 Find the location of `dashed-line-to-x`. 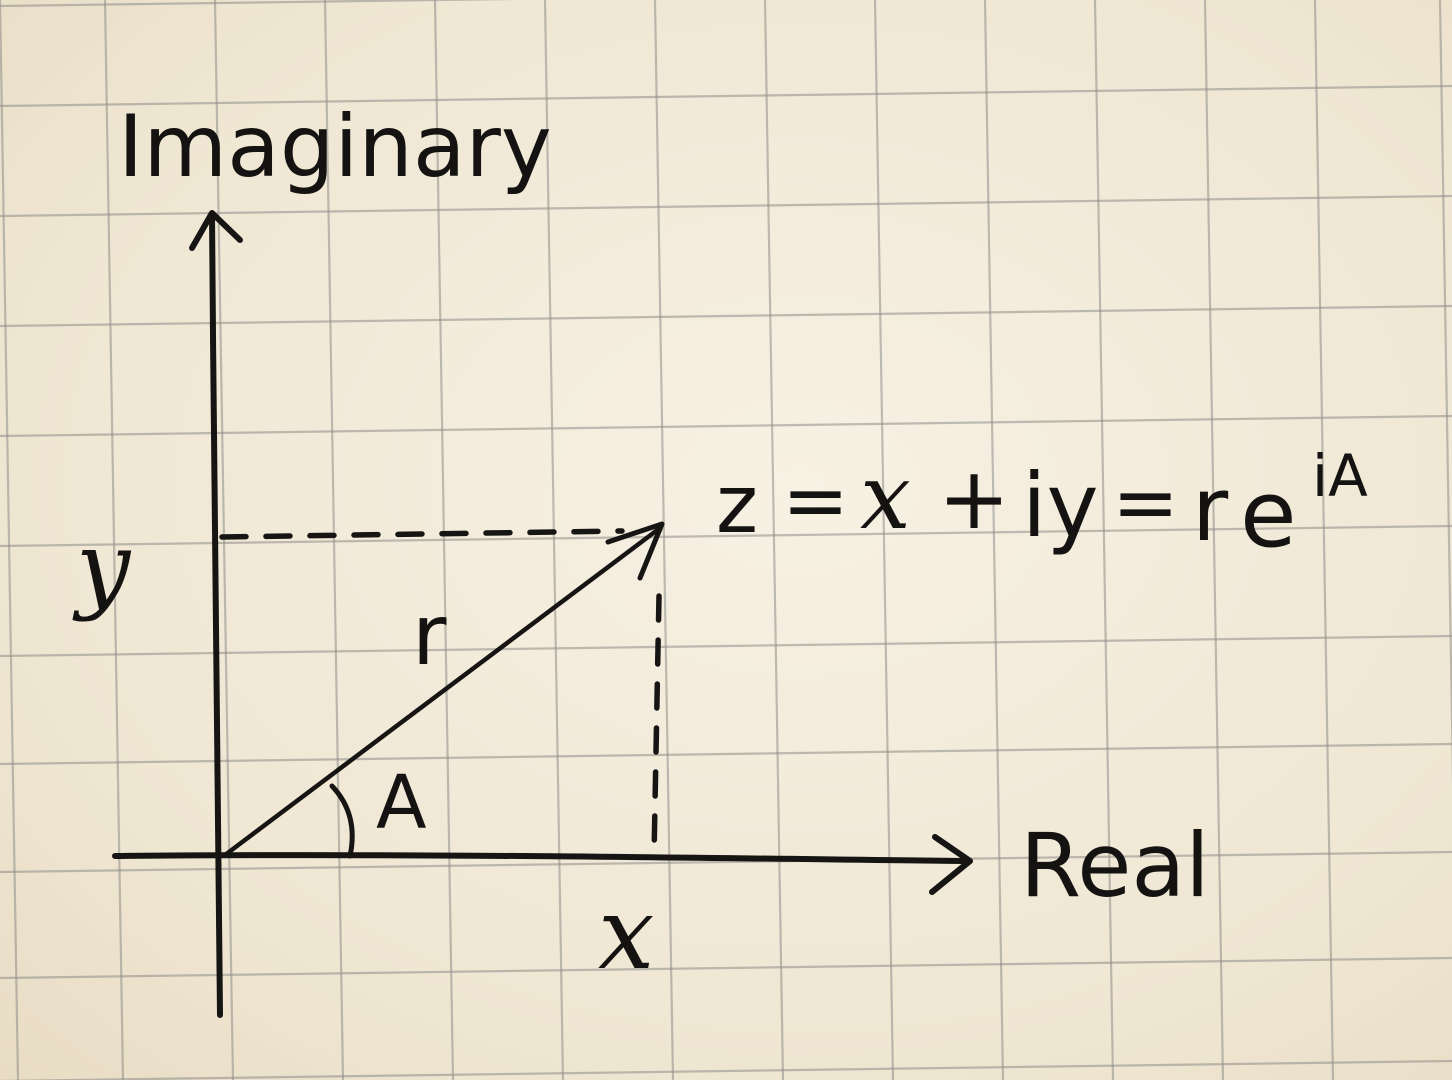

dashed-line-to-x is located at coordinates (656, 726).